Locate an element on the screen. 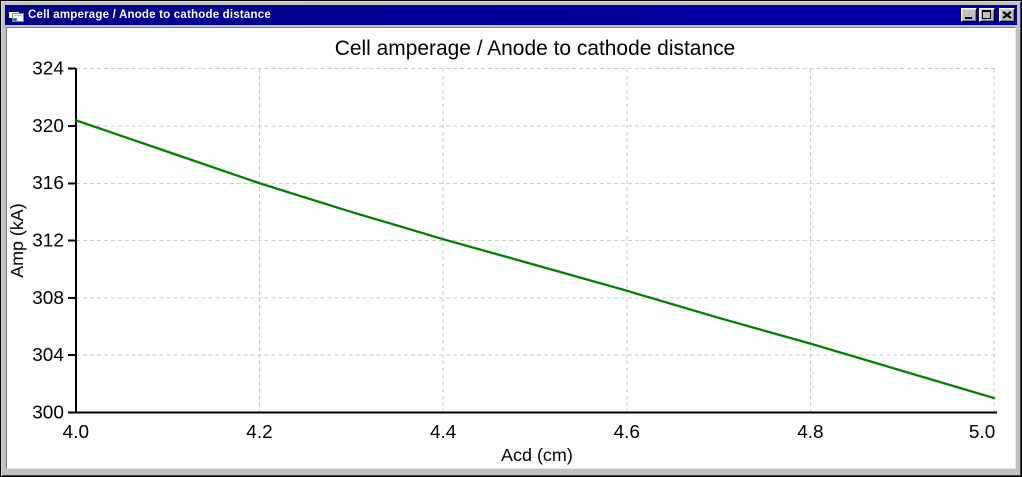 The width and height of the screenshot is (1022, 477). x-tick-label: 4.0 is located at coordinates (76, 432).